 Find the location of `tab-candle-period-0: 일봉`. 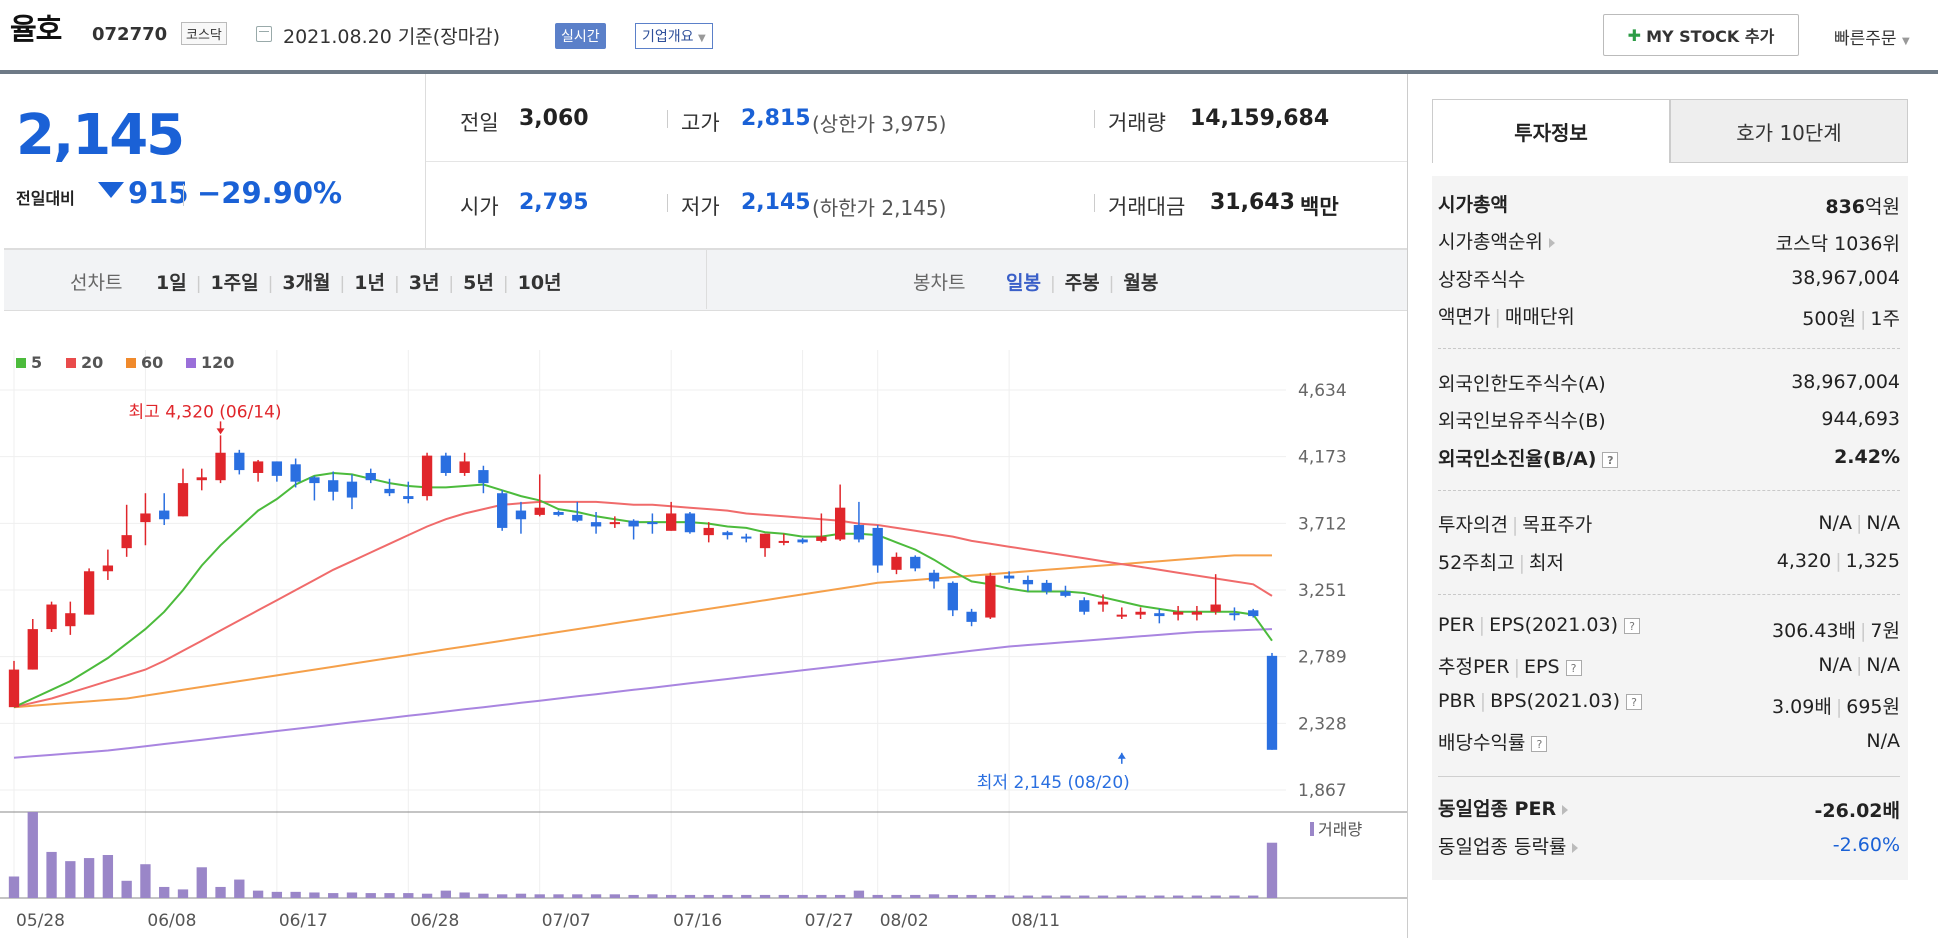

tab-candle-period-0: 일봉 is located at coordinates (1023, 283).